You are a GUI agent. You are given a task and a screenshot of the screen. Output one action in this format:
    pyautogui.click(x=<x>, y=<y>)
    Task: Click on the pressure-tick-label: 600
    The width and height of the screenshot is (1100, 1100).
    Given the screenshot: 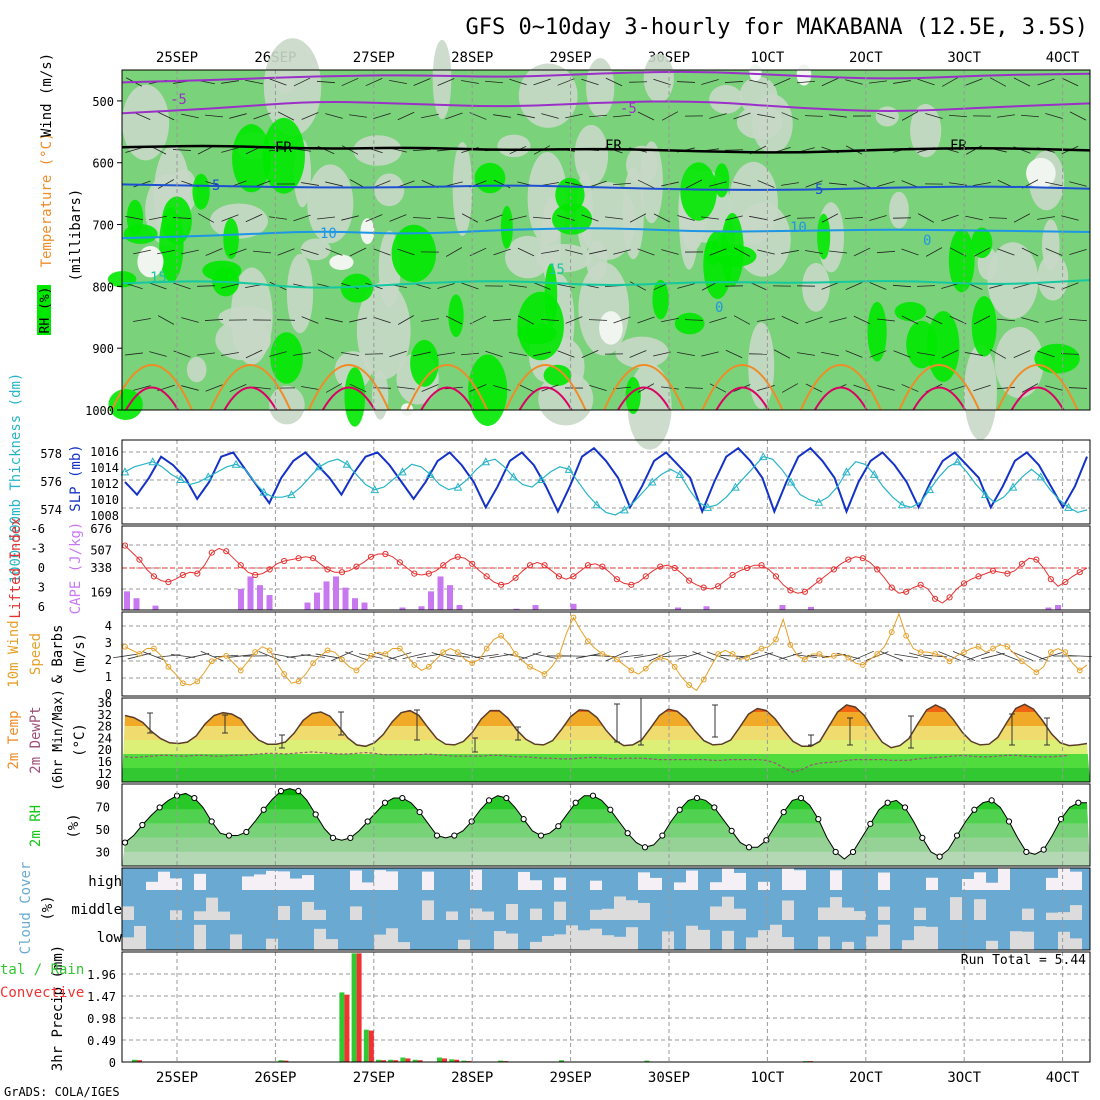 What is the action you would take?
    pyautogui.click(x=103, y=164)
    